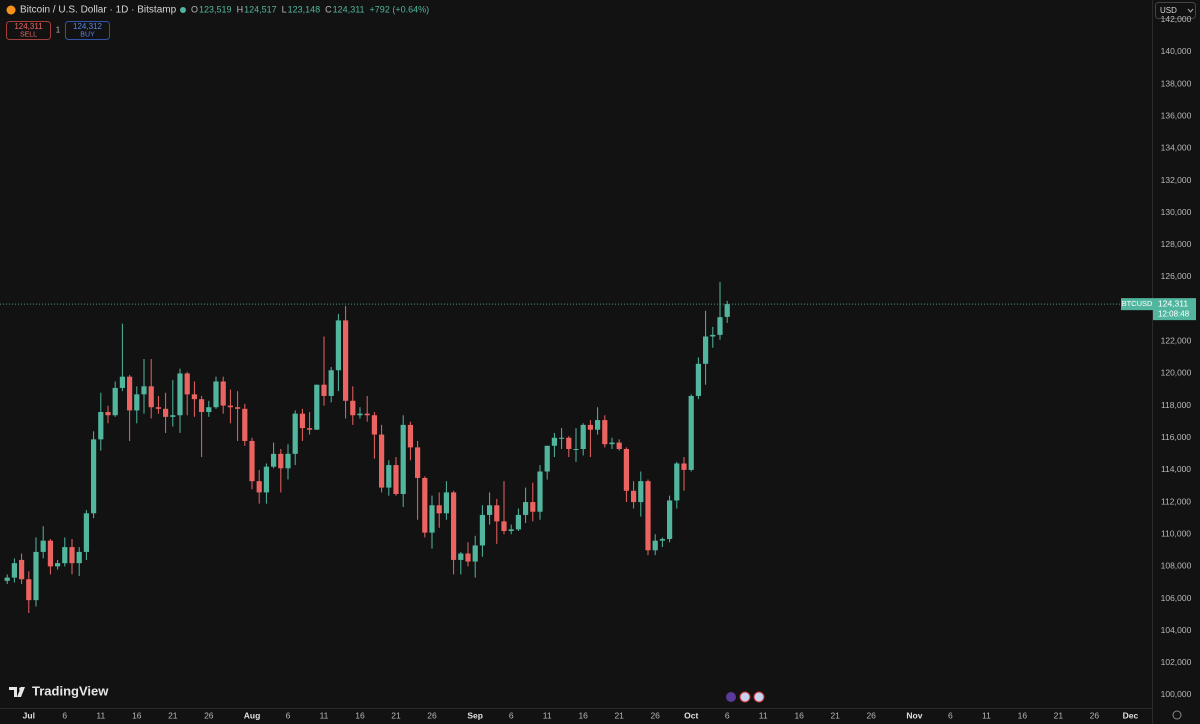 This screenshot has height=724, width=1200. I want to click on buy-label: BUY, so click(87, 34).